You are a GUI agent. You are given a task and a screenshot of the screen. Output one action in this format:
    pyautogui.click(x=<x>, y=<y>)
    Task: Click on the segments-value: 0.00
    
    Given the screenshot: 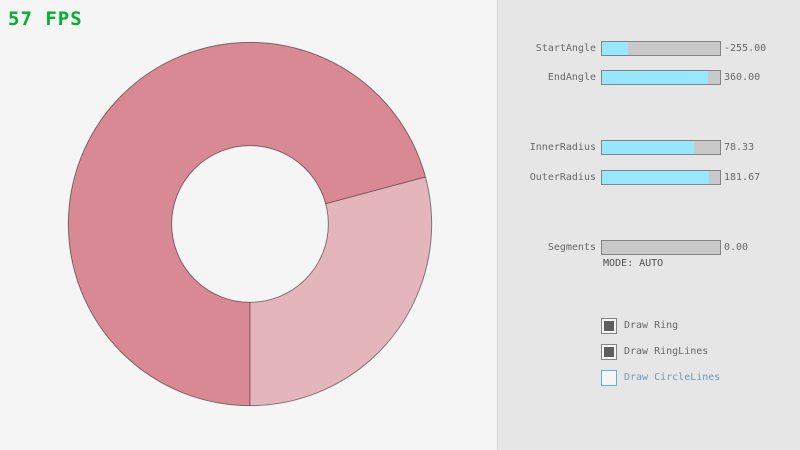 What is the action you would take?
    pyautogui.click(x=736, y=247)
    